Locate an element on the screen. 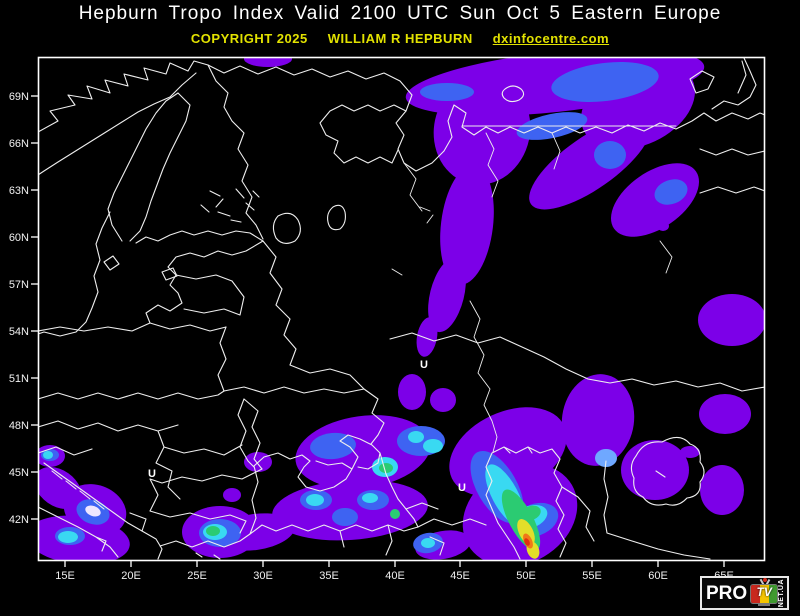 This screenshot has height=616, width=800. lat-label-51N: 51N is located at coordinates (19, 379).